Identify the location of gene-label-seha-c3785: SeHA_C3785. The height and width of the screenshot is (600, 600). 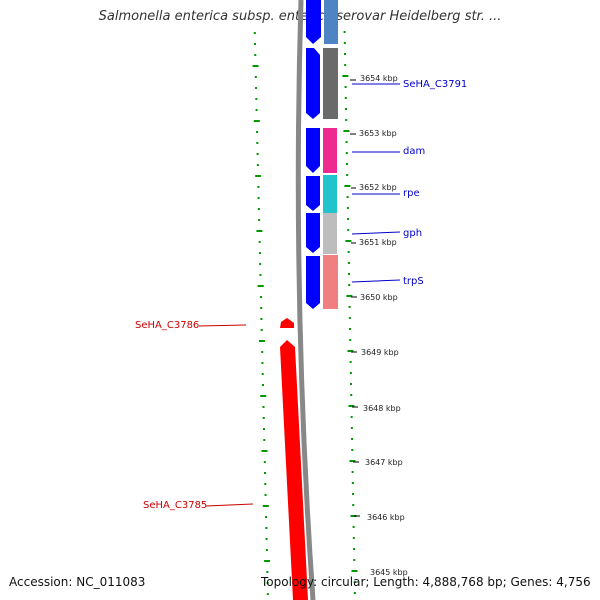
(175, 505).